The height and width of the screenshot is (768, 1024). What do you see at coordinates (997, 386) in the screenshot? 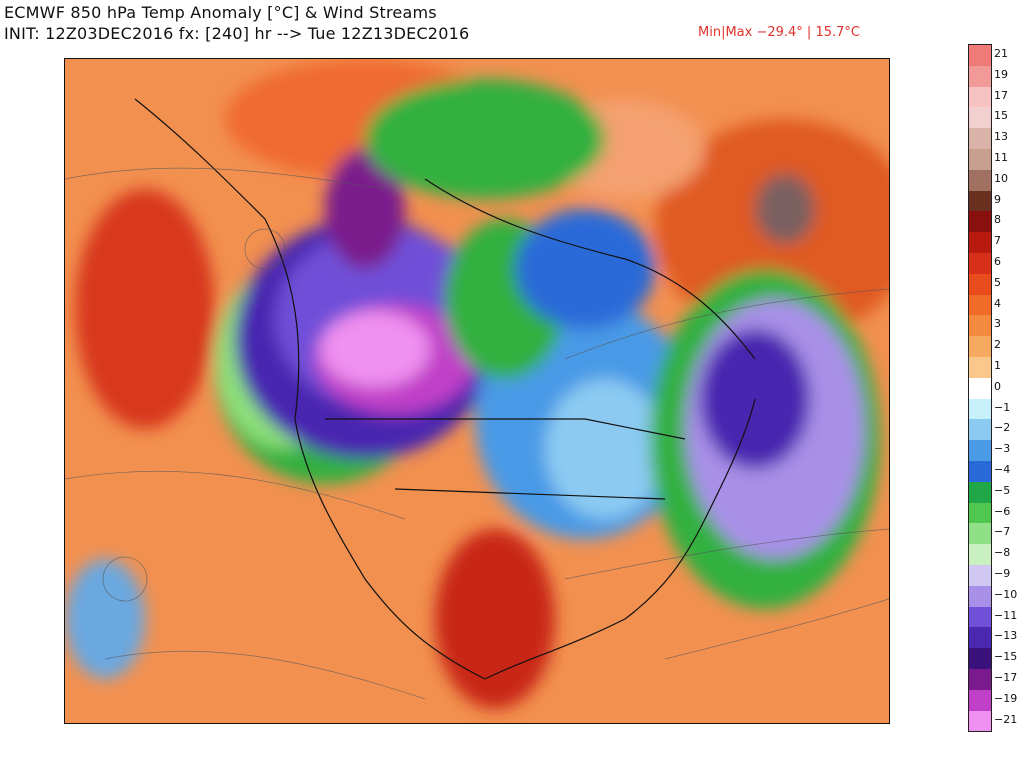
I see `color-scale-label: 0` at bounding box center [997, 386].